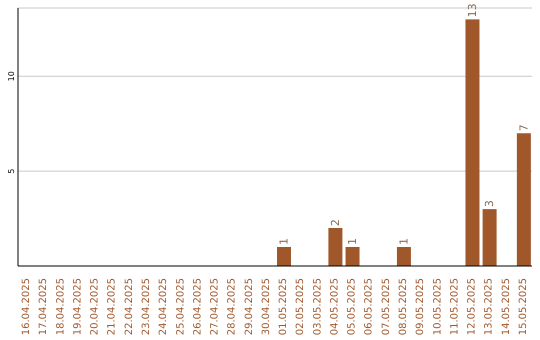 The image size is (540, 340). Describe the element at coordinates (472, 307) in the screenshot. I see `x-tick-label: 12.05.2025` at that location.